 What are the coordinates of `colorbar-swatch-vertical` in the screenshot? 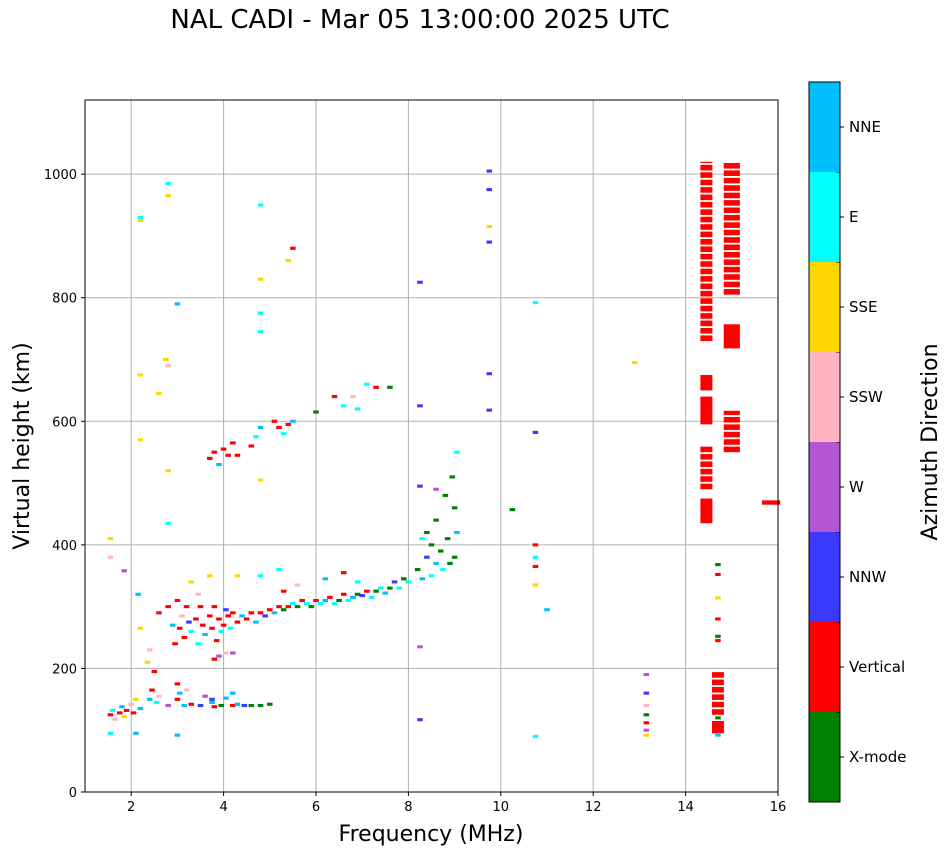 It's located at (824, 667).